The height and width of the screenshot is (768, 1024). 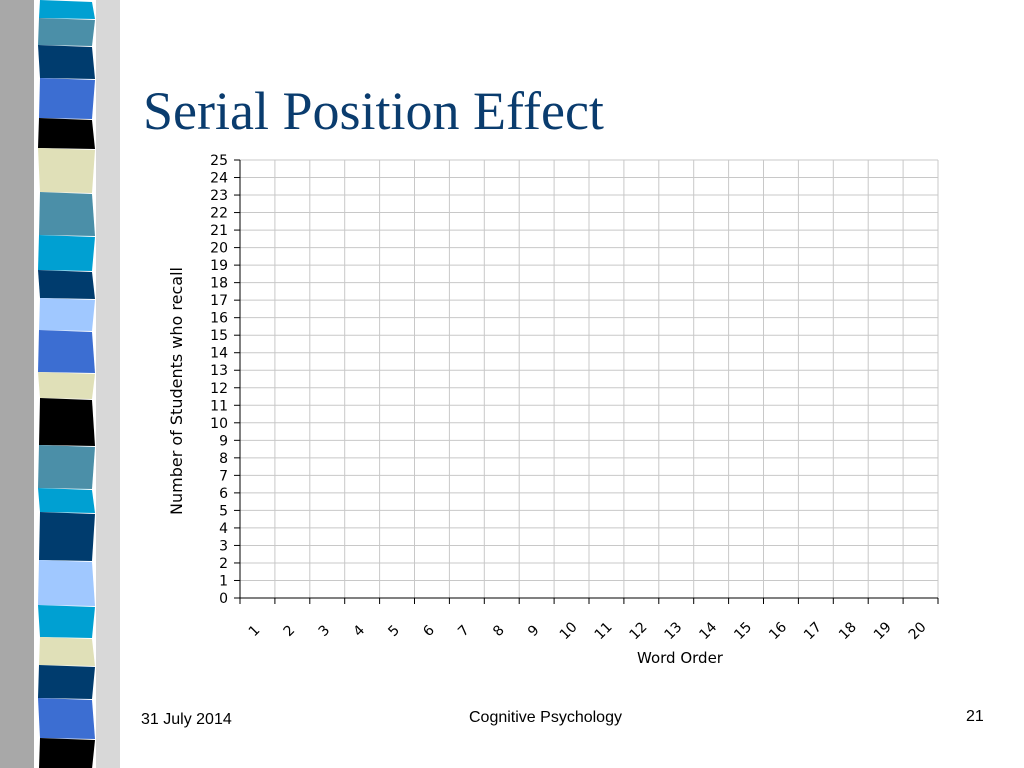 I want to click on x-tick-label: 1, so click(x=255, y=631).